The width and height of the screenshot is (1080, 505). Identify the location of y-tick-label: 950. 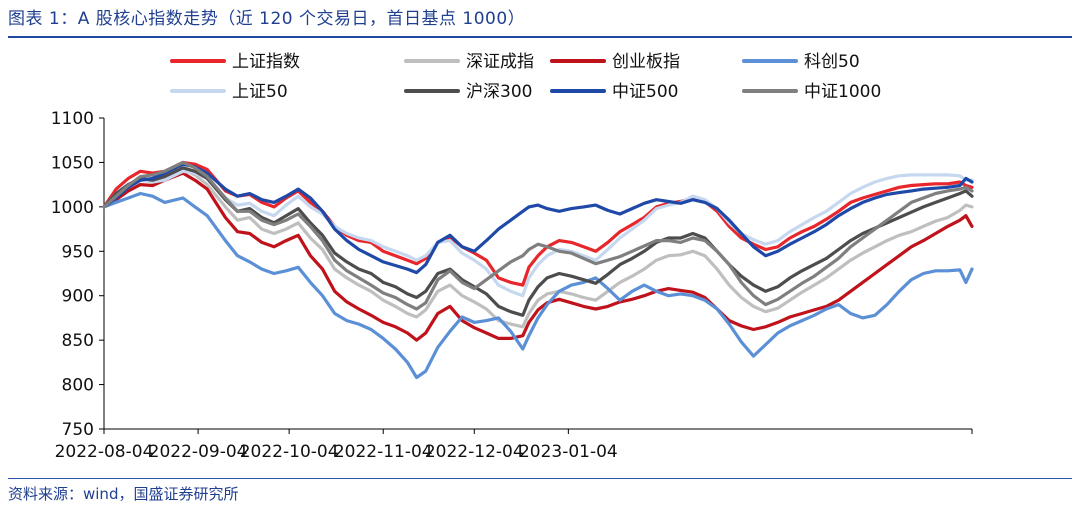
(78, 252).